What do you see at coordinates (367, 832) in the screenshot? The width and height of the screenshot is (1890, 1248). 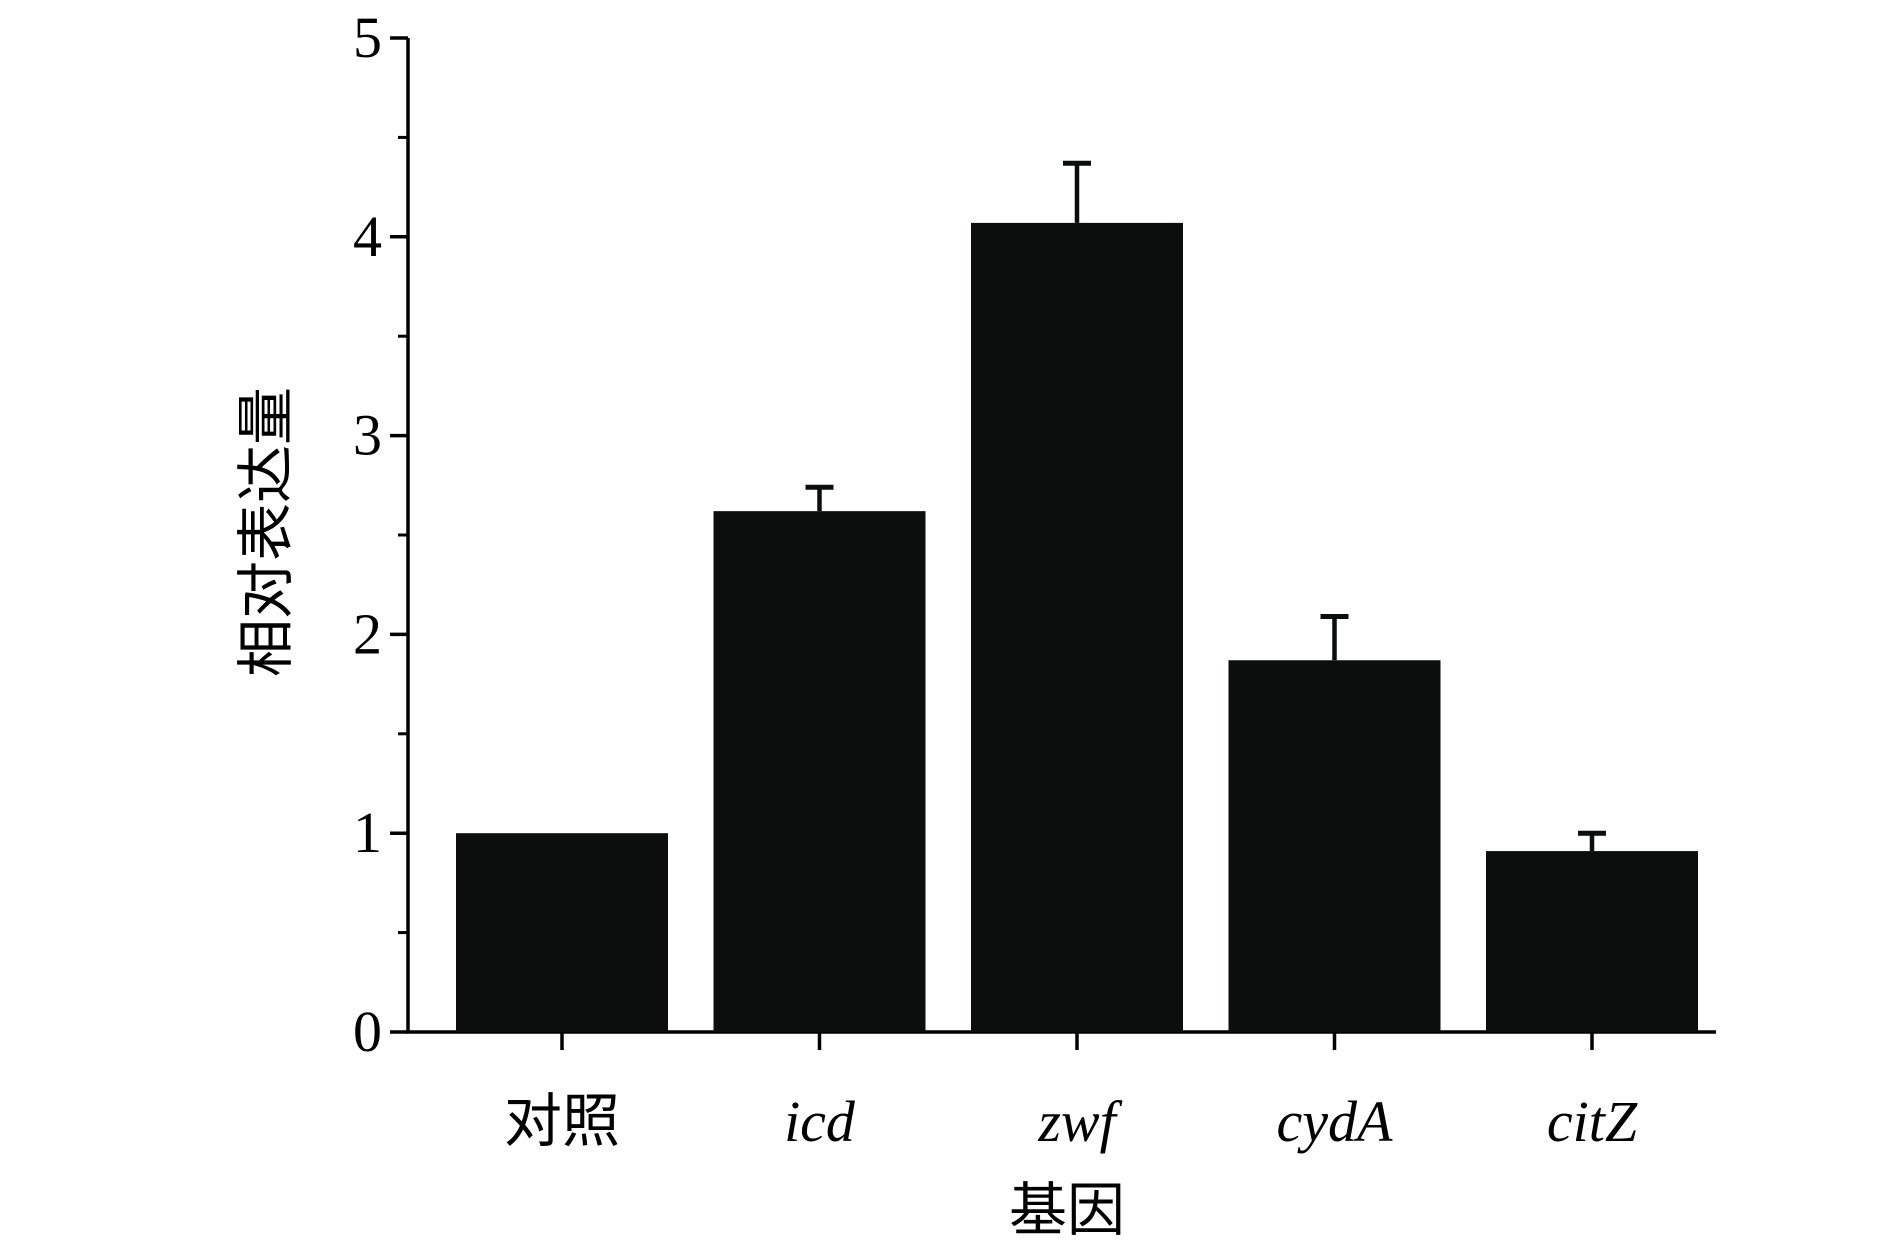 I see `y-tick-label: 1` at bounding box center [367, 832].